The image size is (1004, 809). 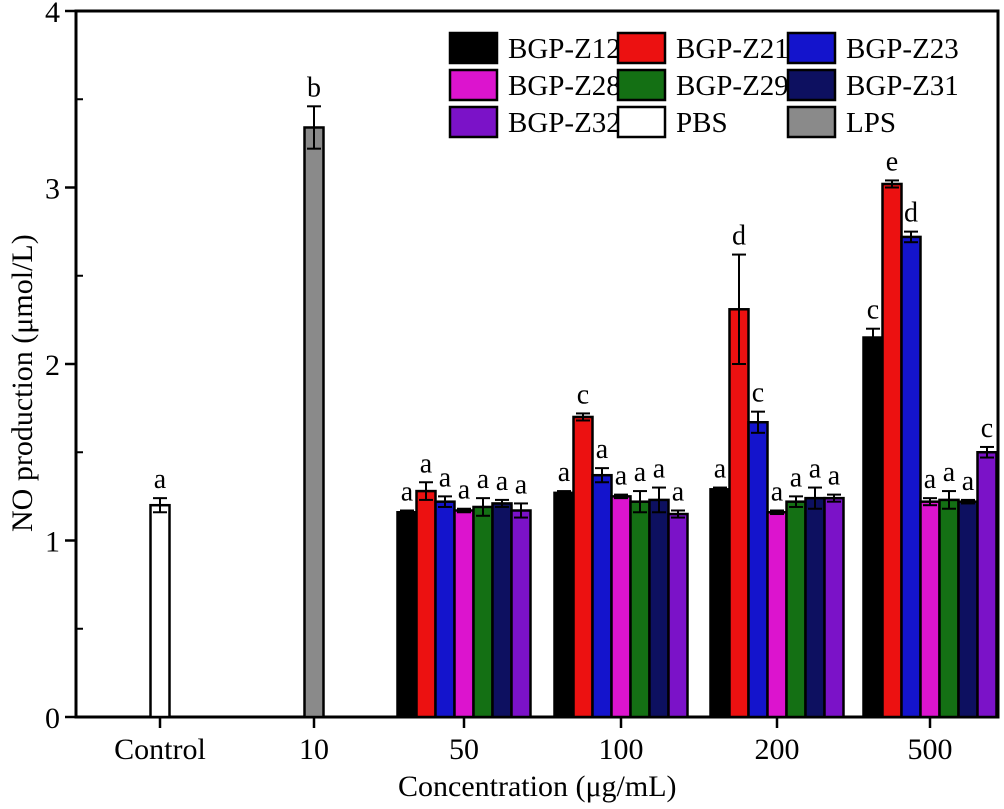 What do you see at coordinates (445, 477) in the screenshot?
I see `sig-letter-BGP-Z23-50: a` at bounding box center [445, 477].